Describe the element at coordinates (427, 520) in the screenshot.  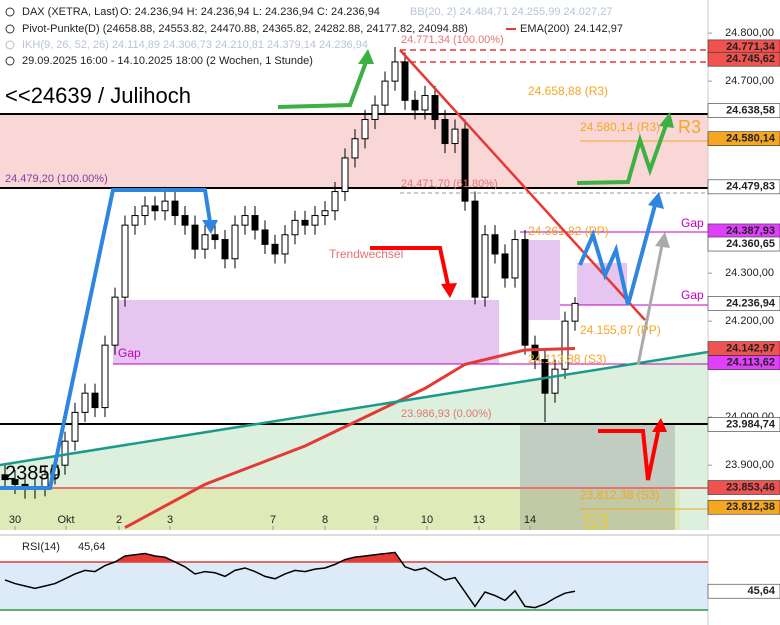
I see `x-tick-label: 10` at that location.